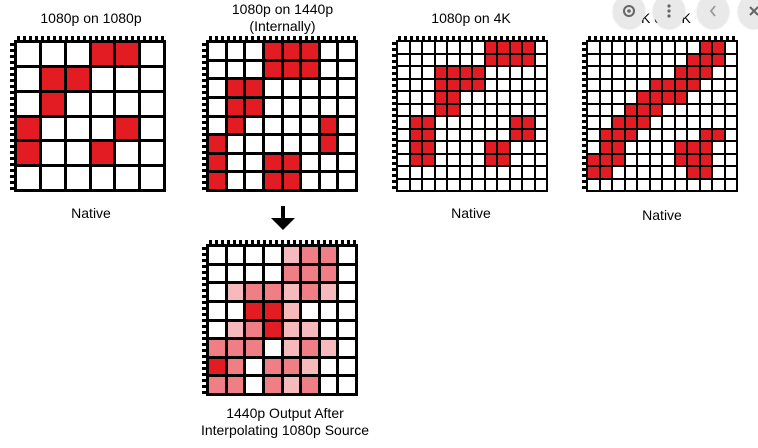 The image size is (758, 448). I want to click on panel-1080p-on-4k-caption: Native, so click(471, 213).